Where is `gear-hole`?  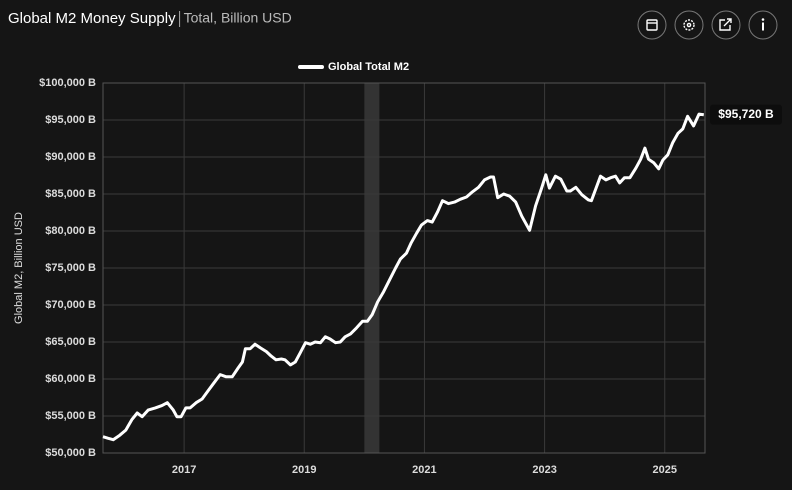 gear-hole is located at coordinates (689, 25).